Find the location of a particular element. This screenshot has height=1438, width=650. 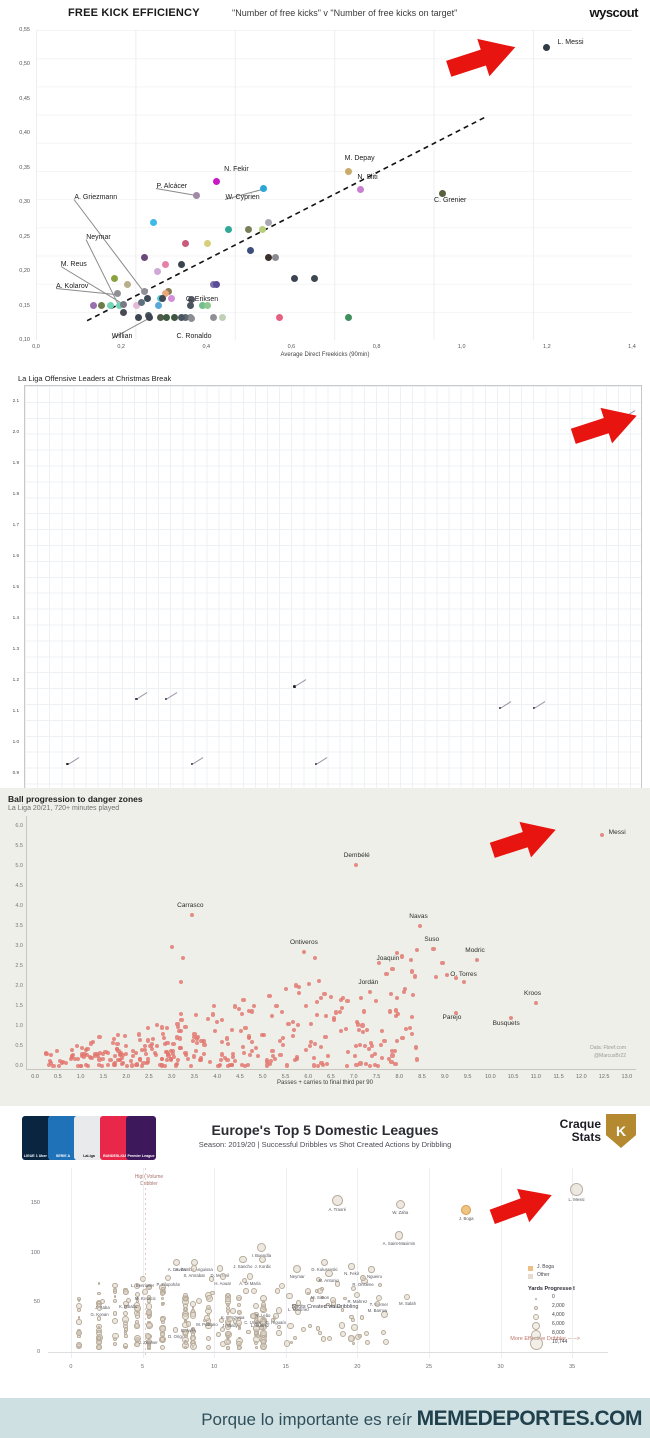

panel3-x-axis-label: Passes + carries to final third per 90 is located at coordinates (325, 1083).